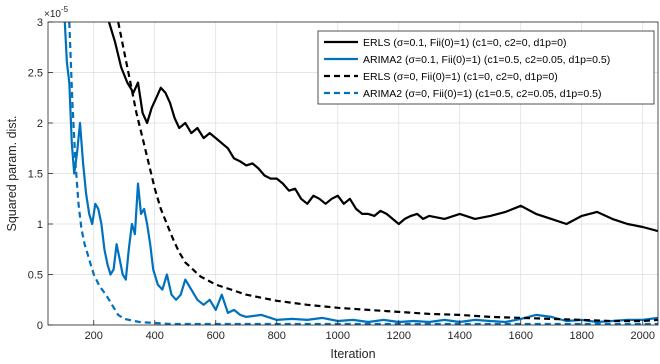  I want to click on y-tick-label: 2.5, so click(35, 74).